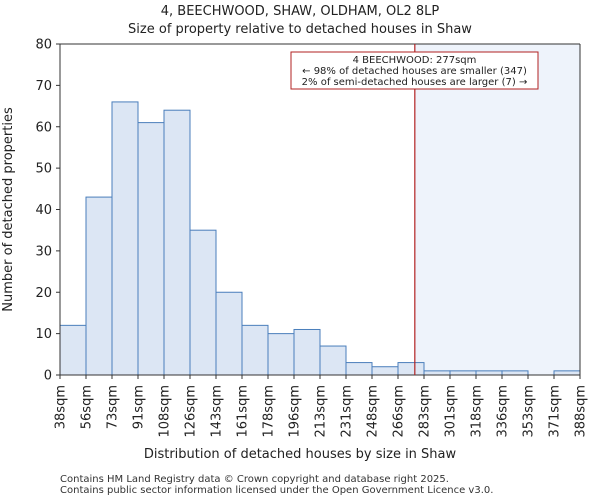 Image resolution: width=600 pixels, height=500 pixels. I want to click on x-tick-label: 388sqm, so click(581, 411).